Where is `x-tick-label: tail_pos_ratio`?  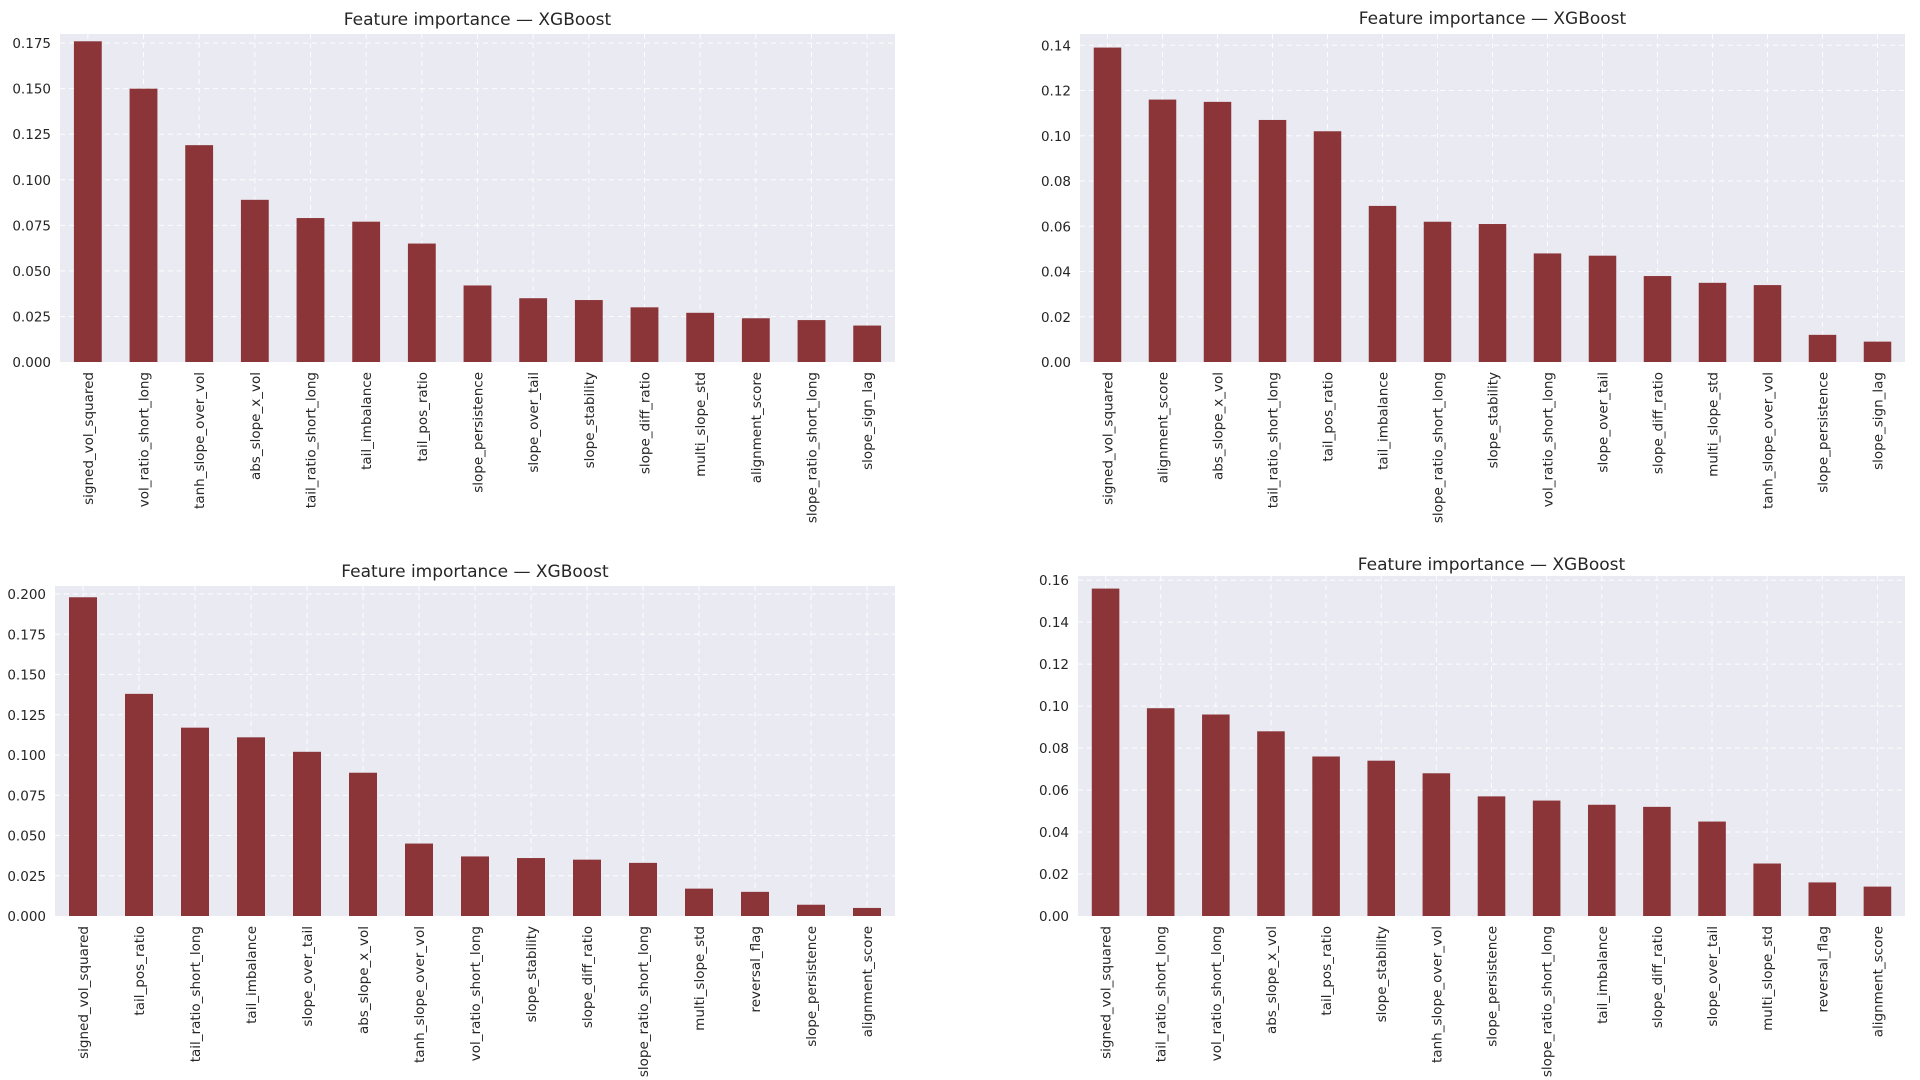 x-tick-label: tail_pos_ratio is located at coordinates (423, 417).